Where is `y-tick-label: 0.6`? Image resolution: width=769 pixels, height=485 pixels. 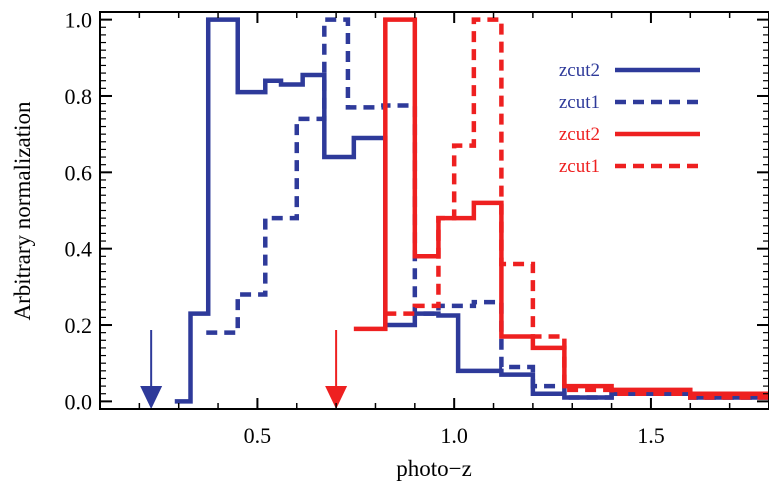
y-tick-label: 0.6 is located at coordinates (79, 172).